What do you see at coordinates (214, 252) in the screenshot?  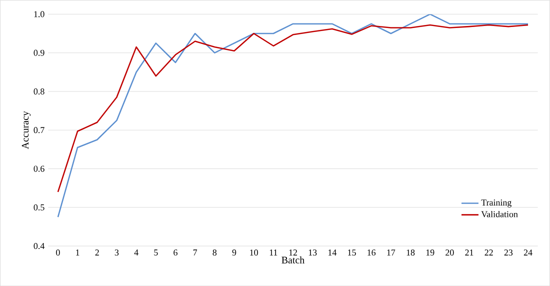 I see `x-tick-label: 8` at bounding box center [214, 252].